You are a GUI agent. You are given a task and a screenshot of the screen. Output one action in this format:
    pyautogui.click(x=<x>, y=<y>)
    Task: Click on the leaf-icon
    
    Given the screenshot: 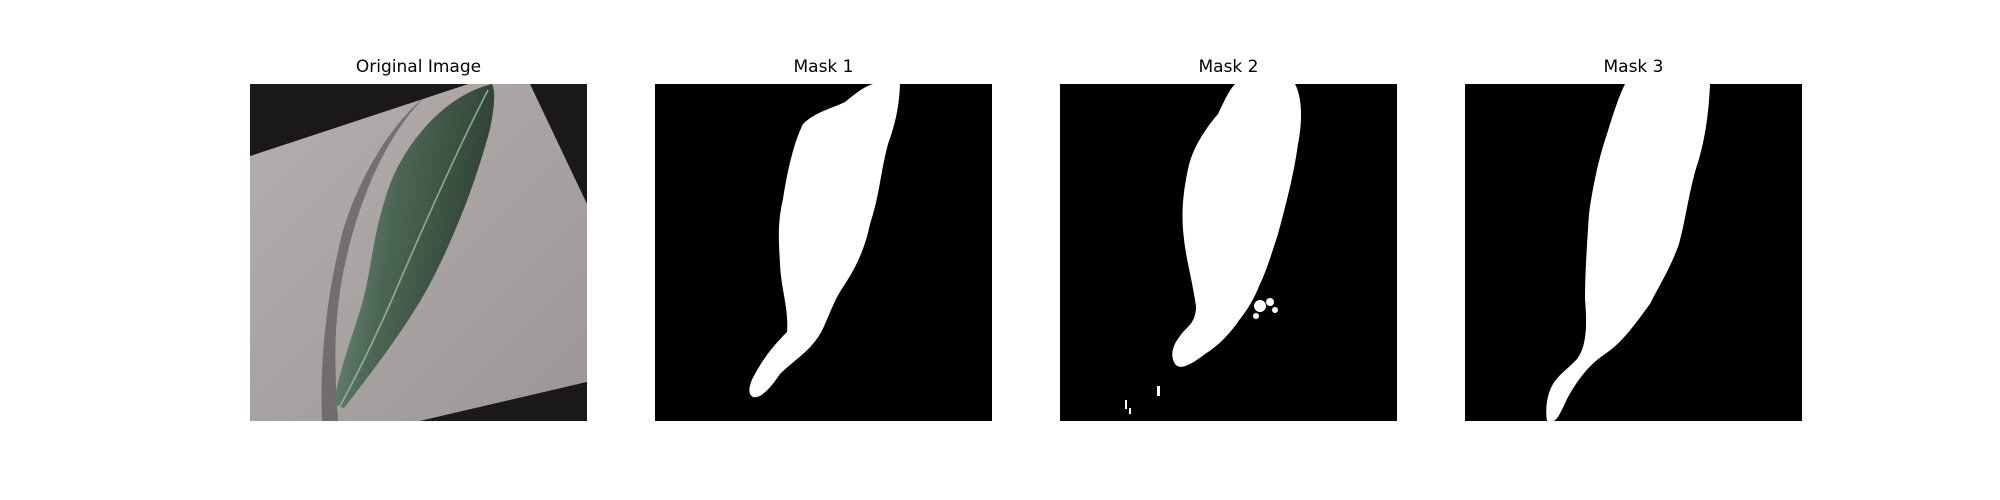 What is the action you would take?
    pyautogui.click(x=414, y=246)
    